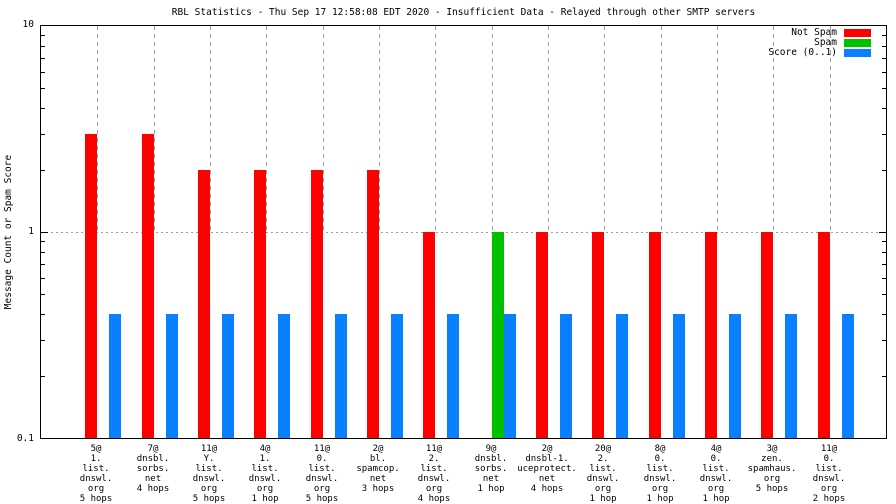 The width and height of the screenshot is (896, 504). Describe the element at coordinates (547, 459) in the screenshot. I see `x-tick-label-line: dnsbl-1.` at that location.